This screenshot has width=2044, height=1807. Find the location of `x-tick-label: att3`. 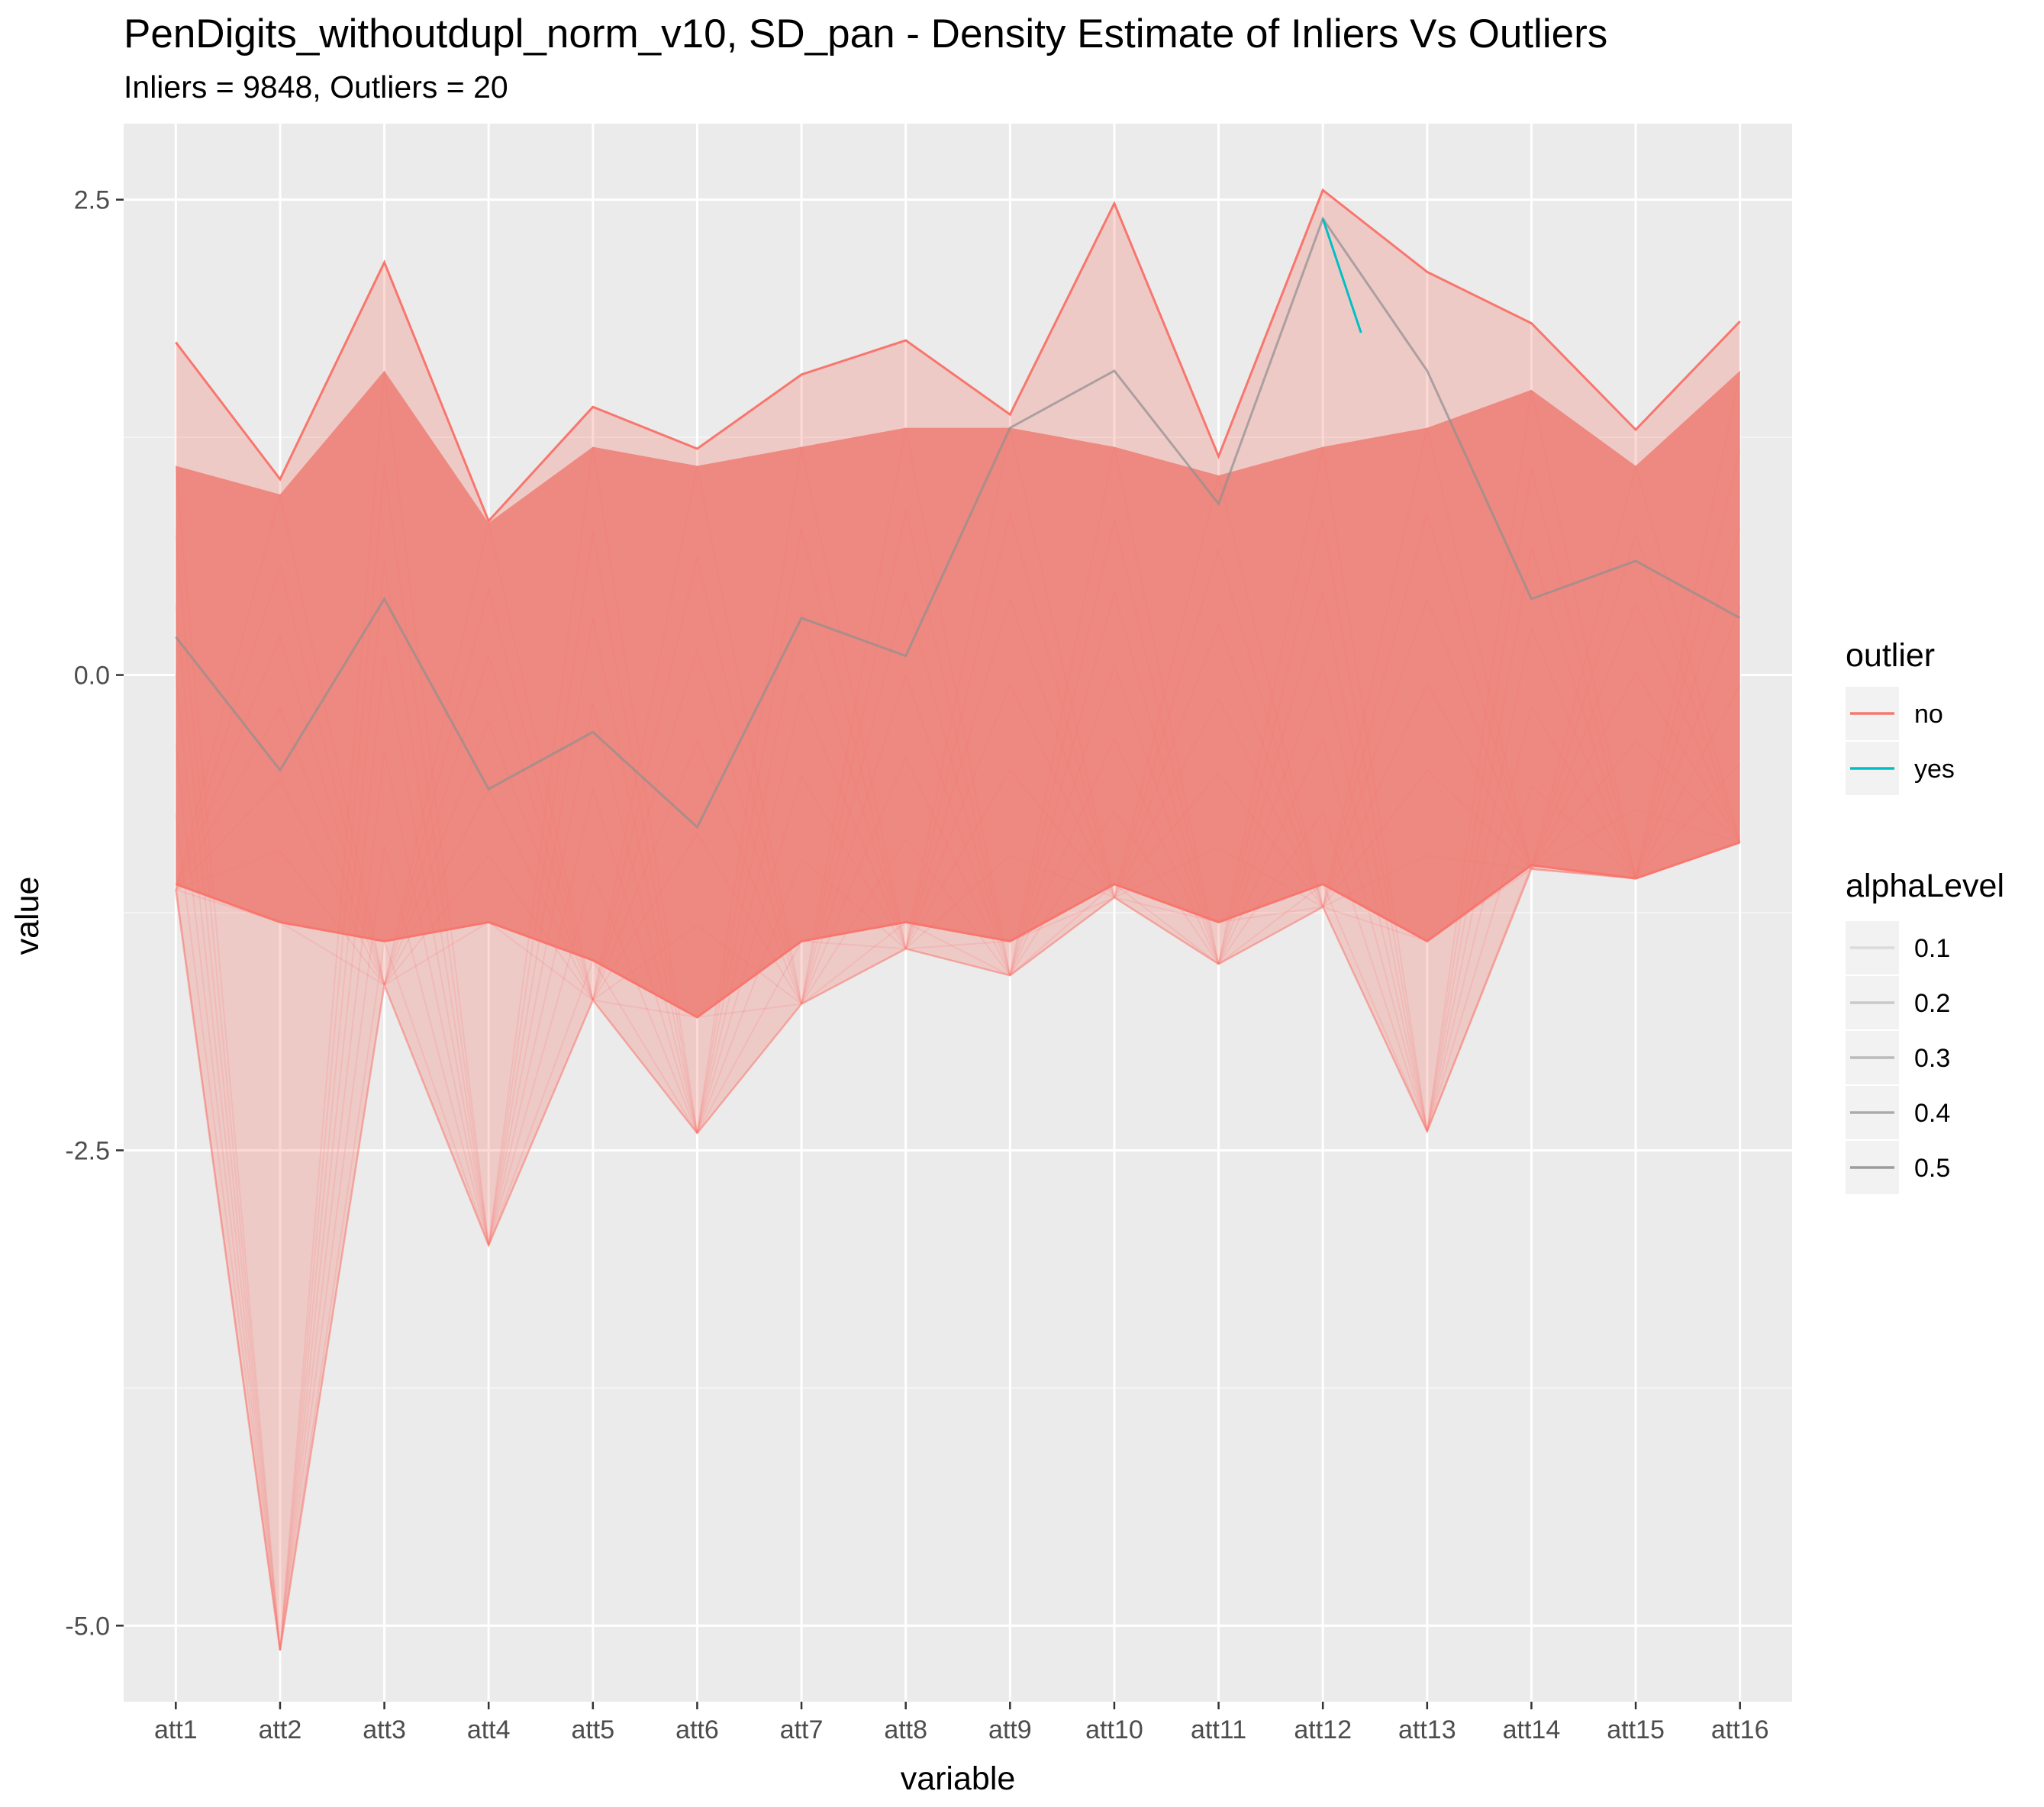

x-tick-label: att3 is located at coordinates (385, 1729).